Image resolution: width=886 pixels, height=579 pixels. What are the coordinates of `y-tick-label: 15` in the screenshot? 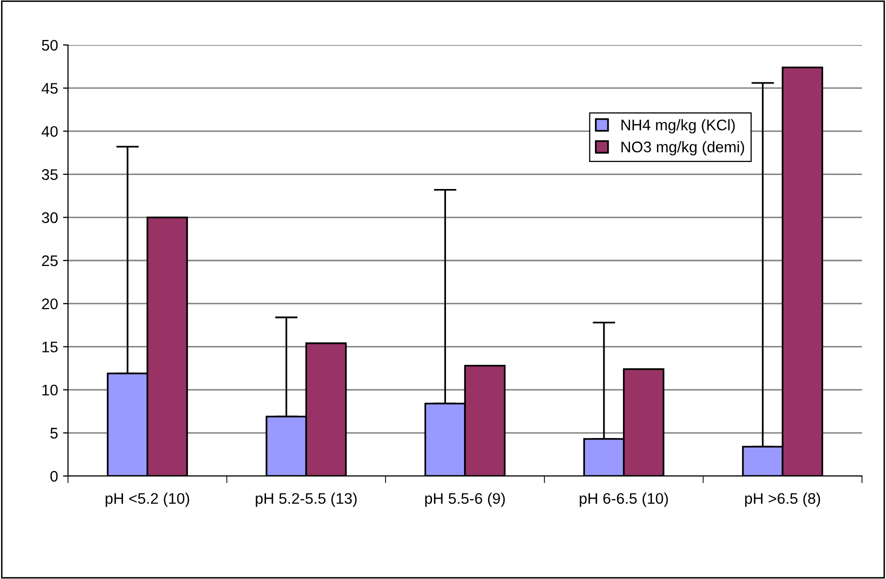 It's located at (50, 347).